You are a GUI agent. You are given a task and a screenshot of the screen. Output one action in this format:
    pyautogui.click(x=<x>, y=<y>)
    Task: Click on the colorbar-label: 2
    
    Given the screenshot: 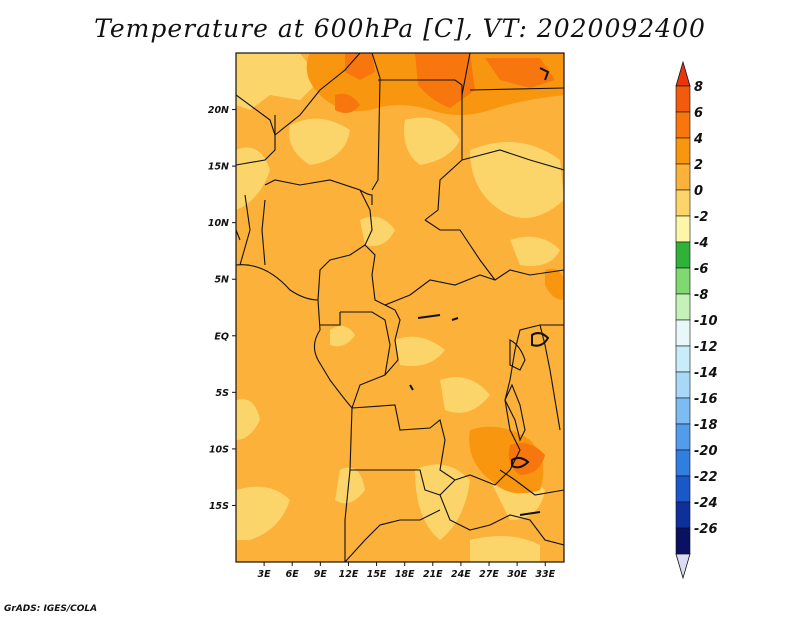 What is the action you would take?
    pyautogui.click(x=698, y=165)
    